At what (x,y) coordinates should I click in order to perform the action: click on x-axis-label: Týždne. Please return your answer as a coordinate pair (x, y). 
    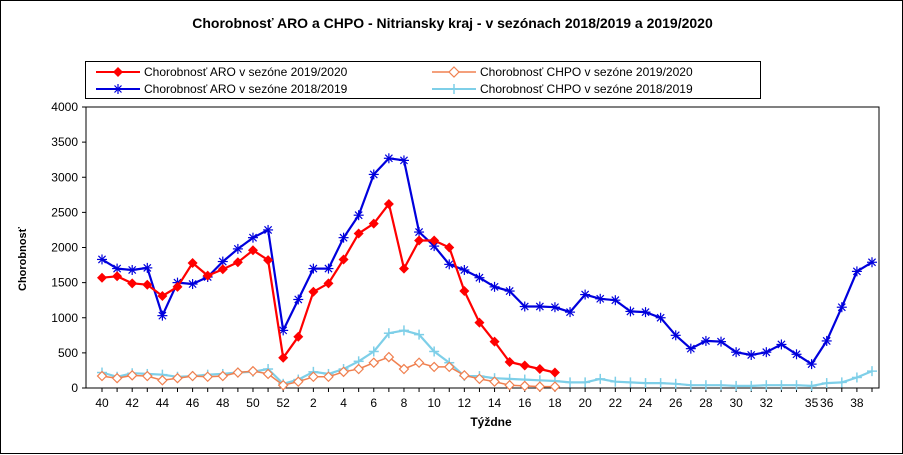
    Looking at the image, I should click on (491, 422).